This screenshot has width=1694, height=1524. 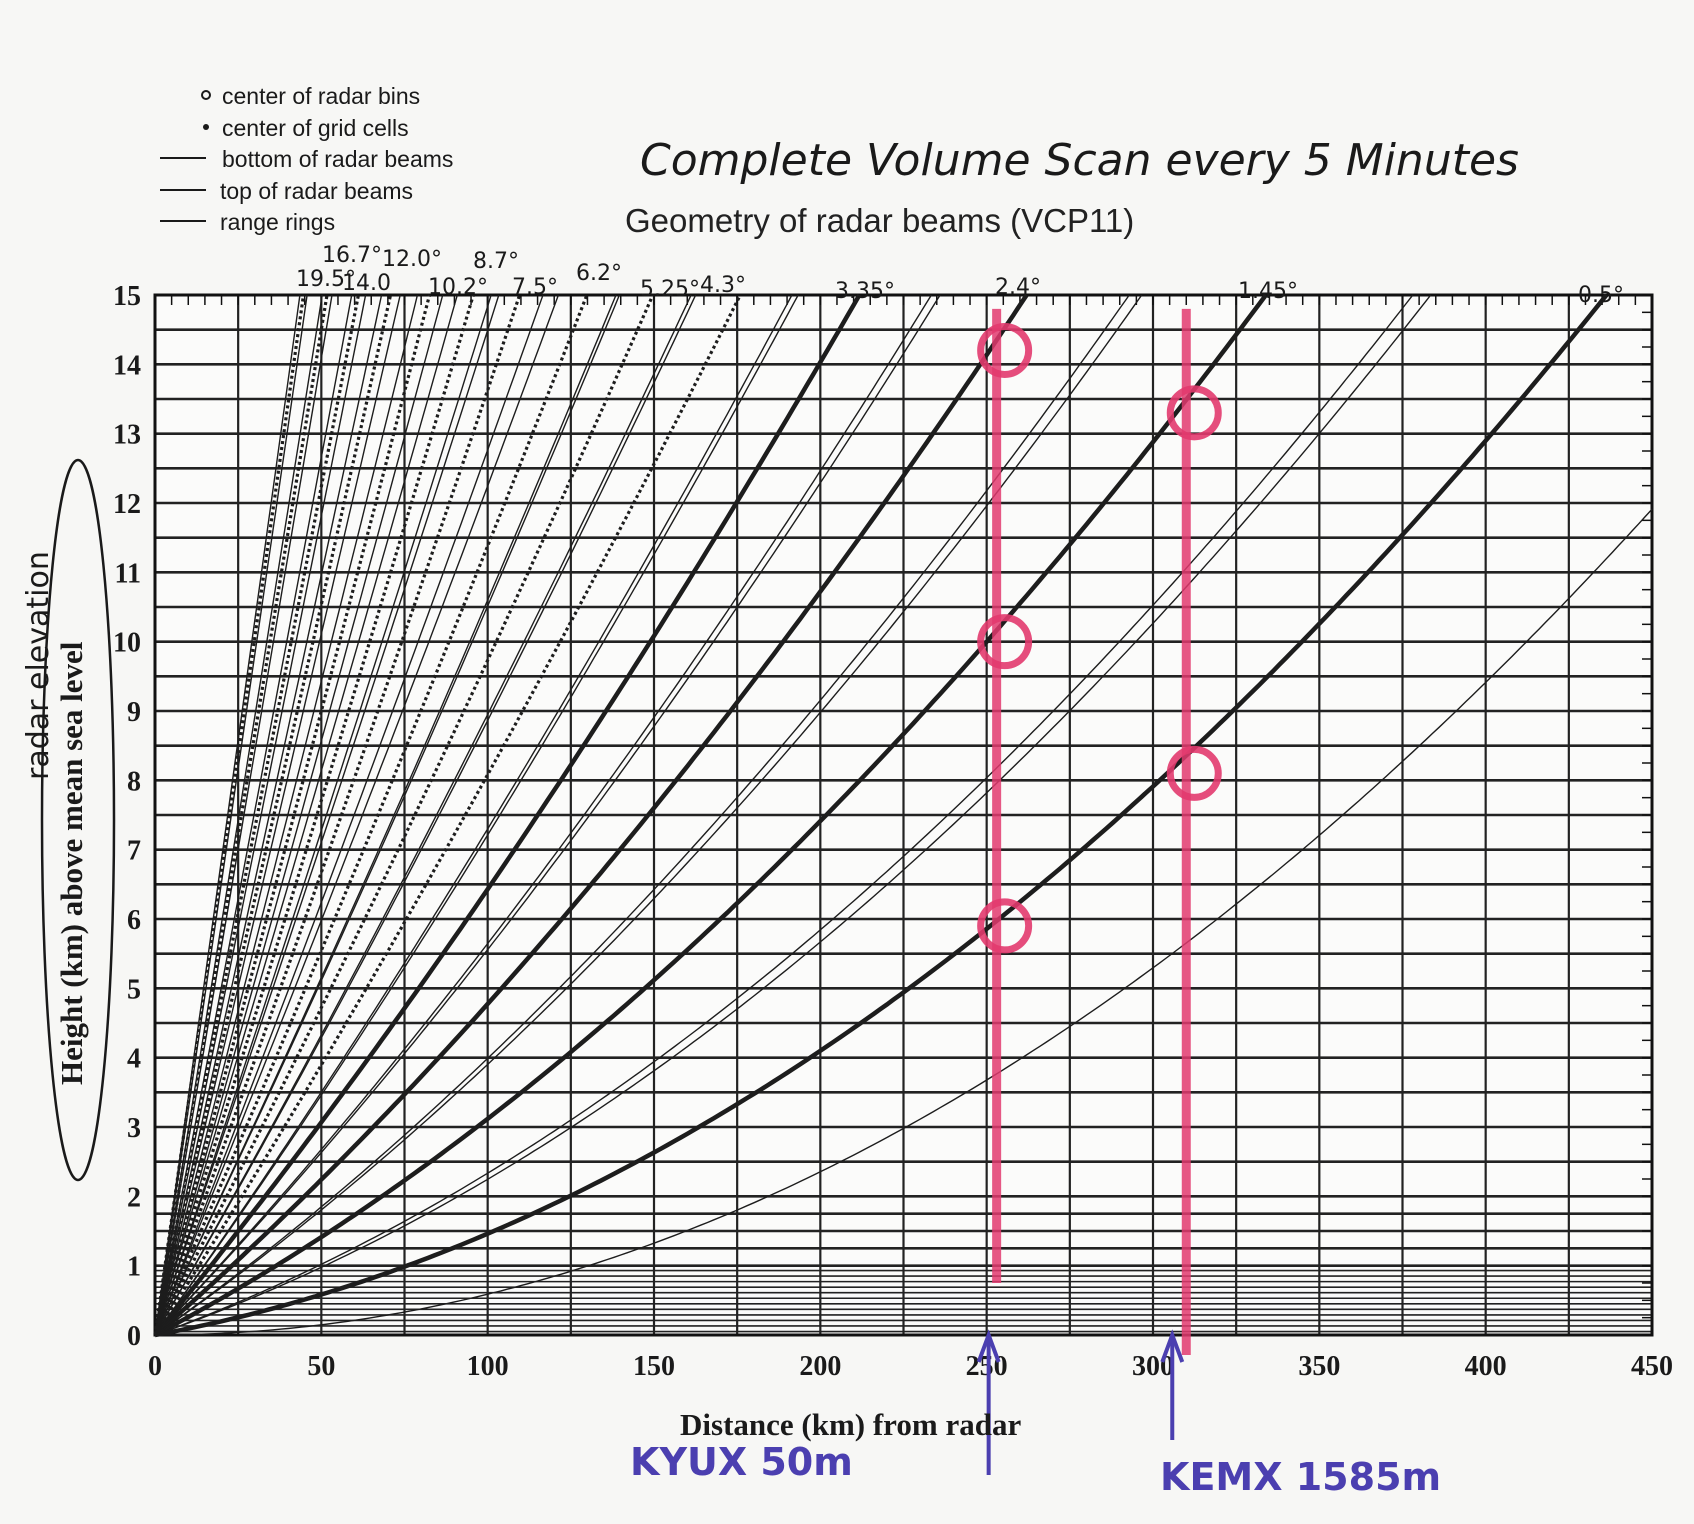 I want to click on y-tick-label: 12, so click(x=127, y=504).